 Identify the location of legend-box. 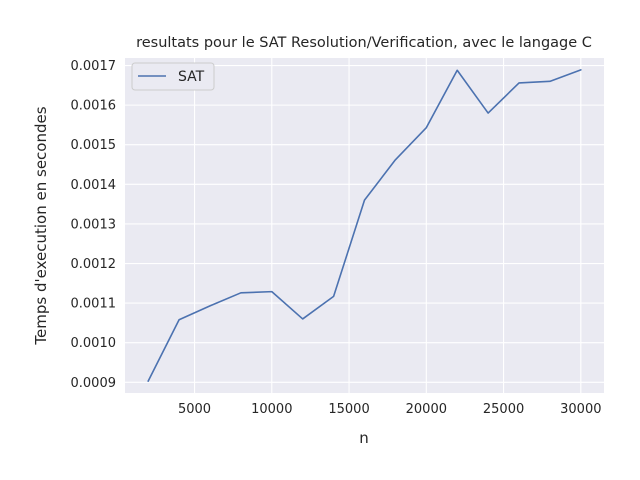
(173, 76).